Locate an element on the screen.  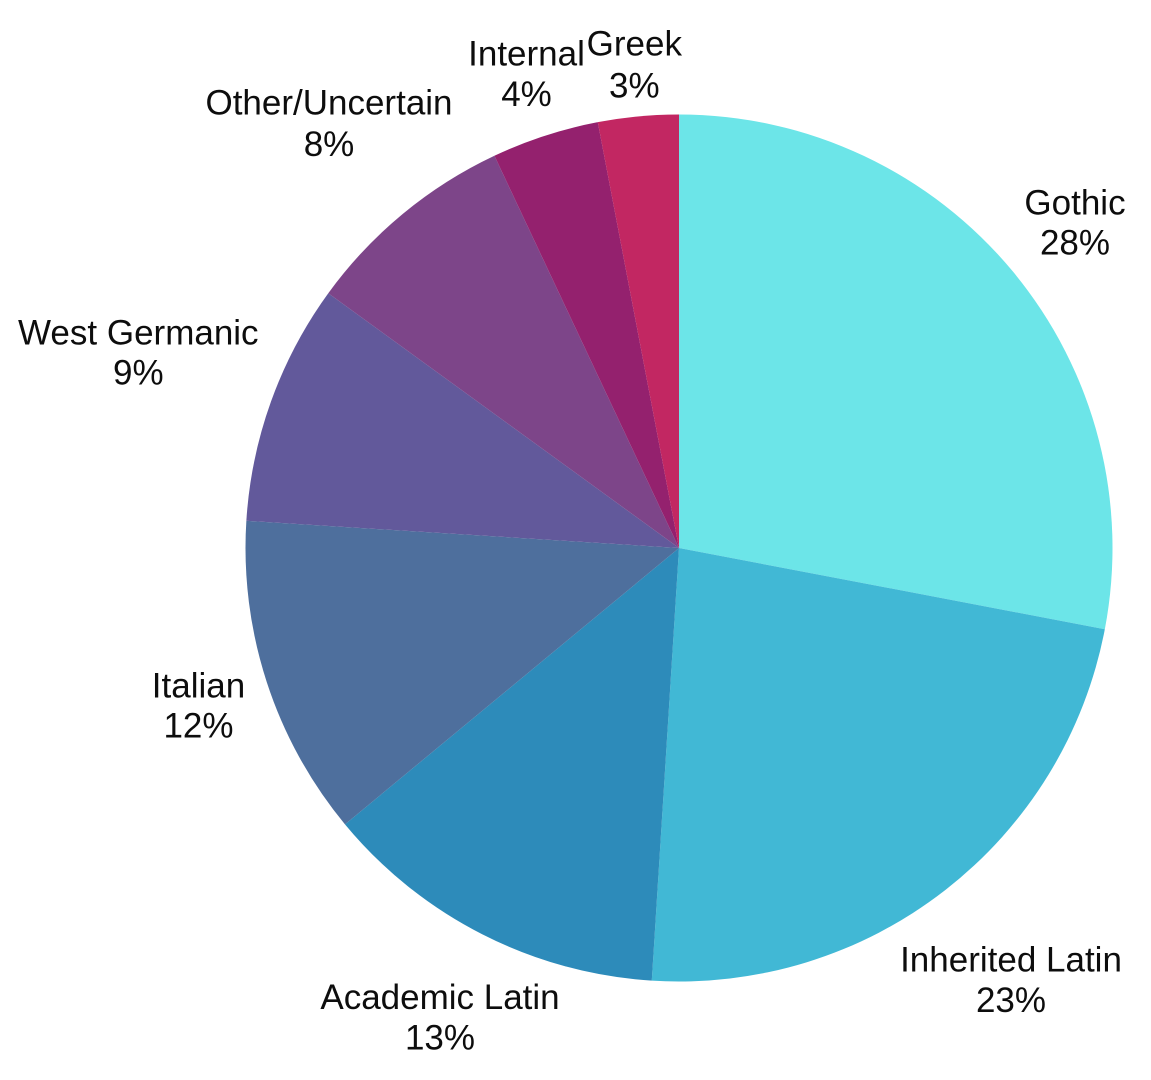
svg-text: 9% is located at coordinates (138, 373).